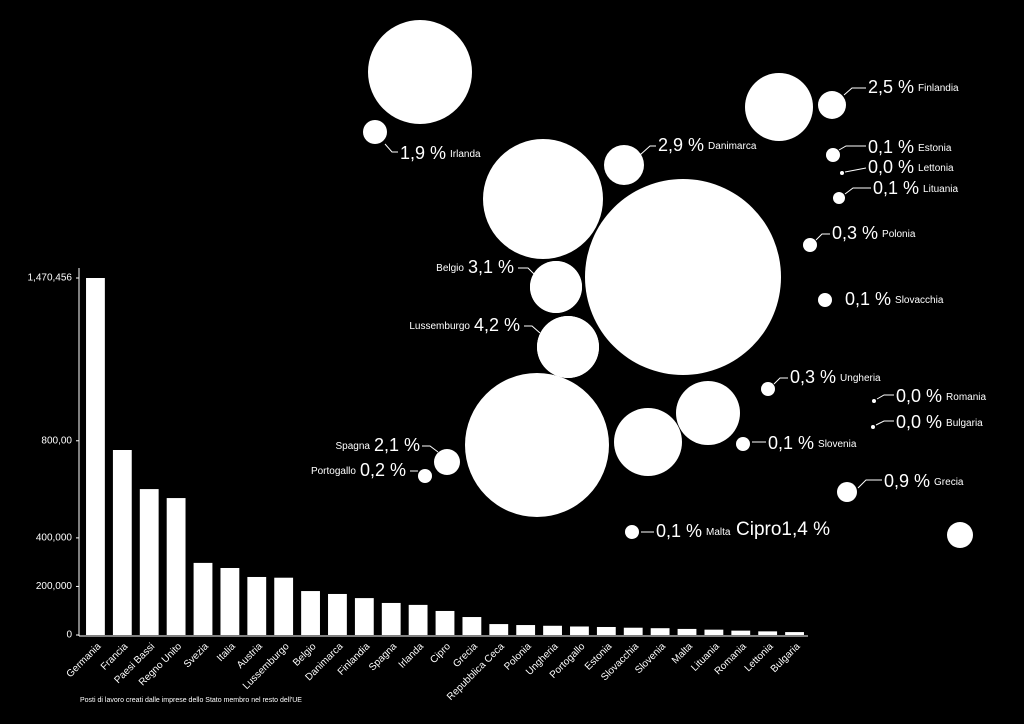 Image resolution: width=1024 pixels, height=724 pixels. I want to click on bubble-label: 2,5 % Finlandia, so click(913, 87).